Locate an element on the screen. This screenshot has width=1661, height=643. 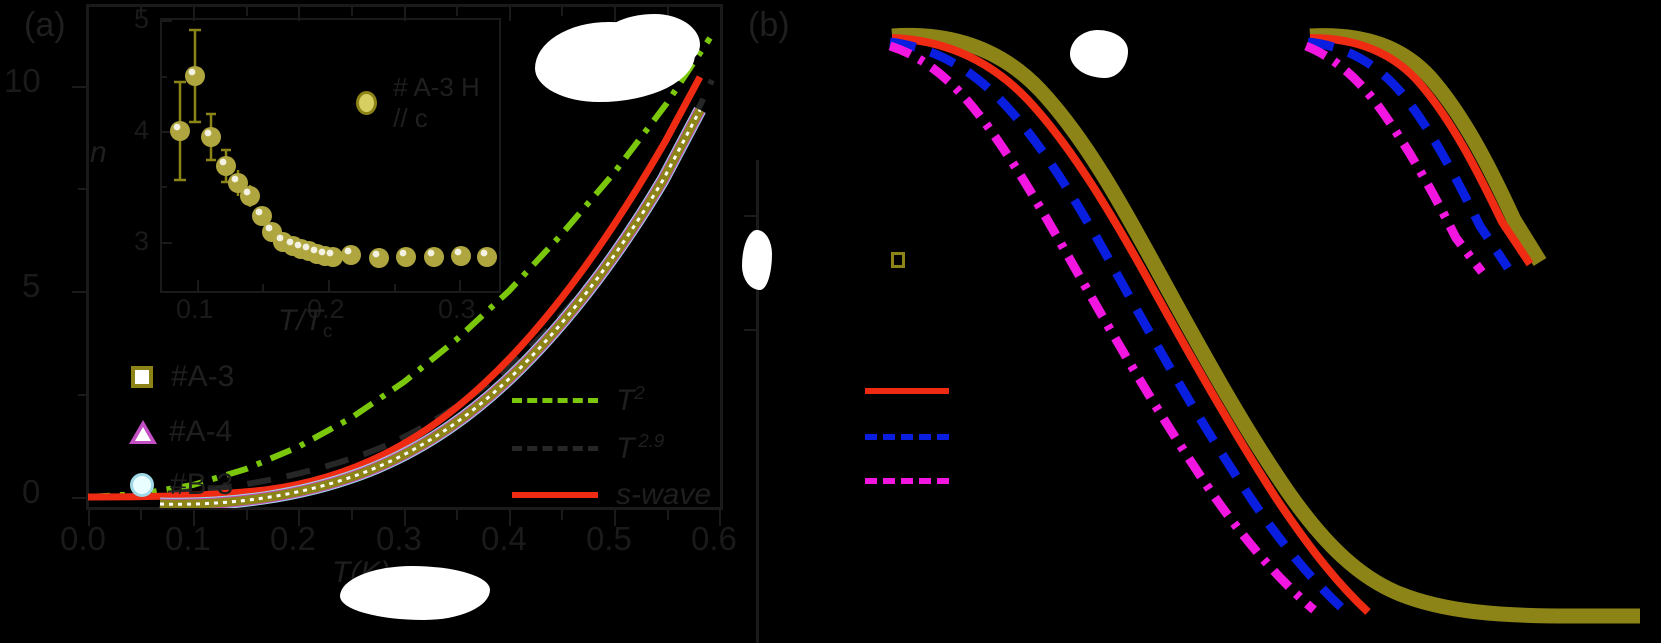
panel-b-data-curve-right is located at coordinates (1428, 147).